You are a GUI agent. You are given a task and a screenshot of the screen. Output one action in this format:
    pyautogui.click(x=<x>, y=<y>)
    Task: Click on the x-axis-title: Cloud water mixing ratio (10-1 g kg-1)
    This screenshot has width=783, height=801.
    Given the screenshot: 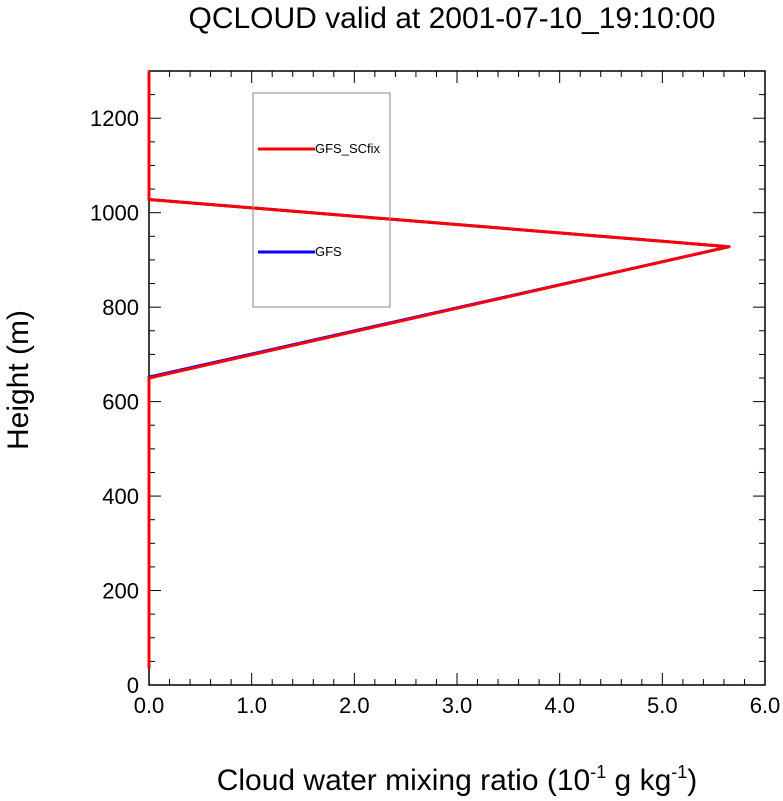 What is the action you would take?
    pyautogui.click(x=457, y=779)
    